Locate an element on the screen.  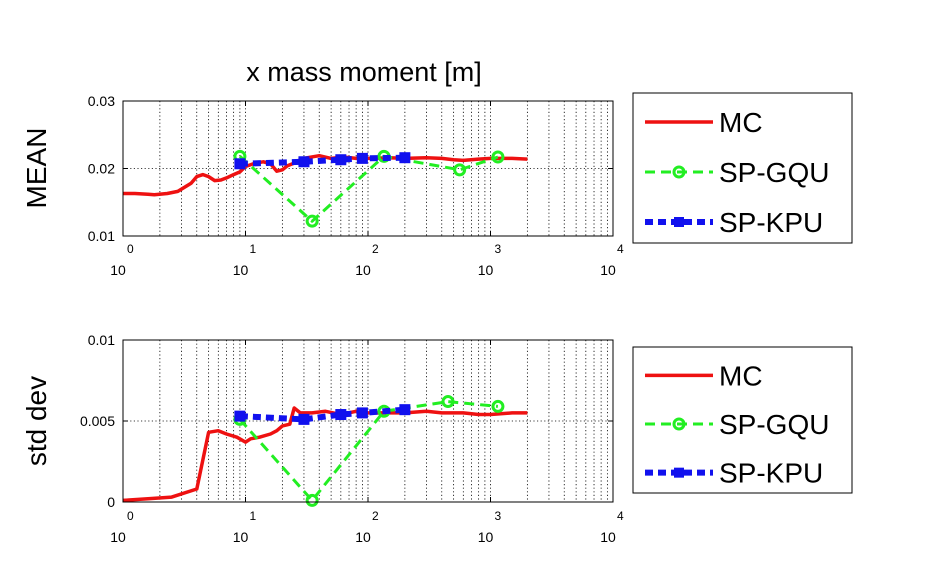
axes-frame is located at coordinates (368, 168).